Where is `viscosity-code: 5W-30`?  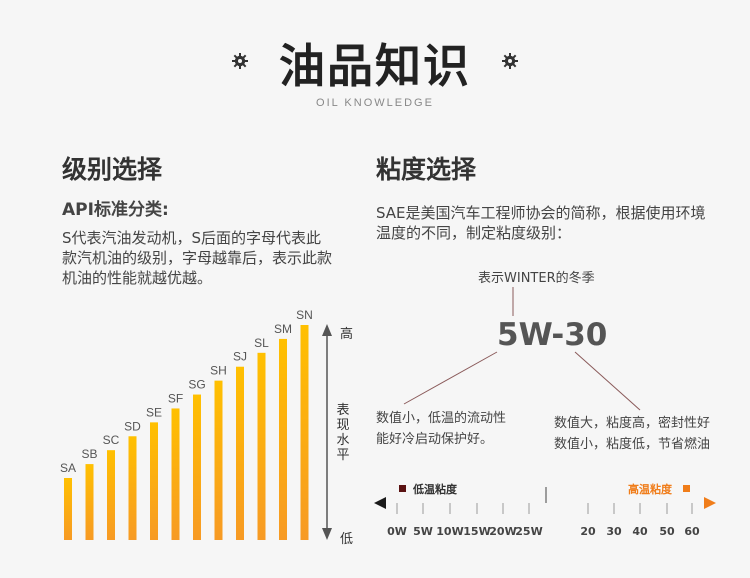
viscosity-code: 5W-30 is located at coordinates (552, 335).